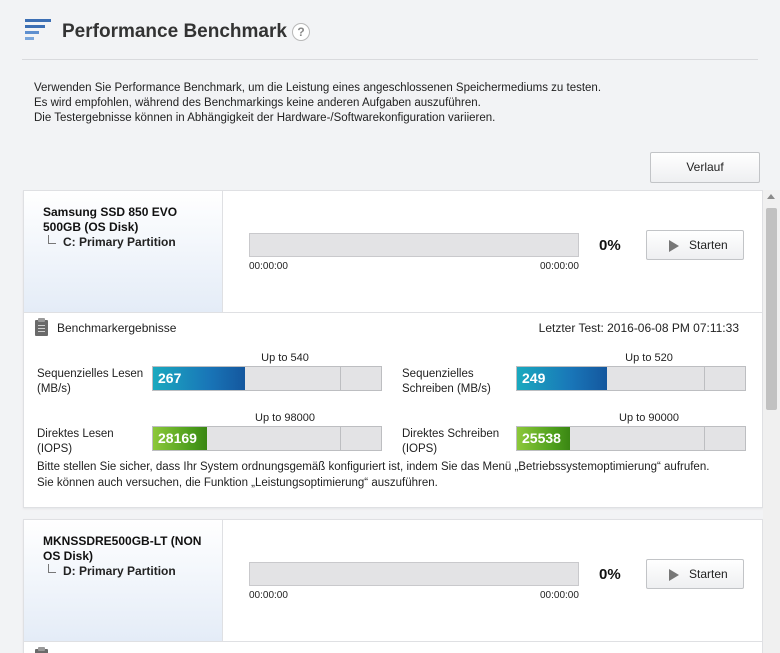 The image size is (780, 653). I want to click on scroll-up-arrow-icon, so click(771, 196).